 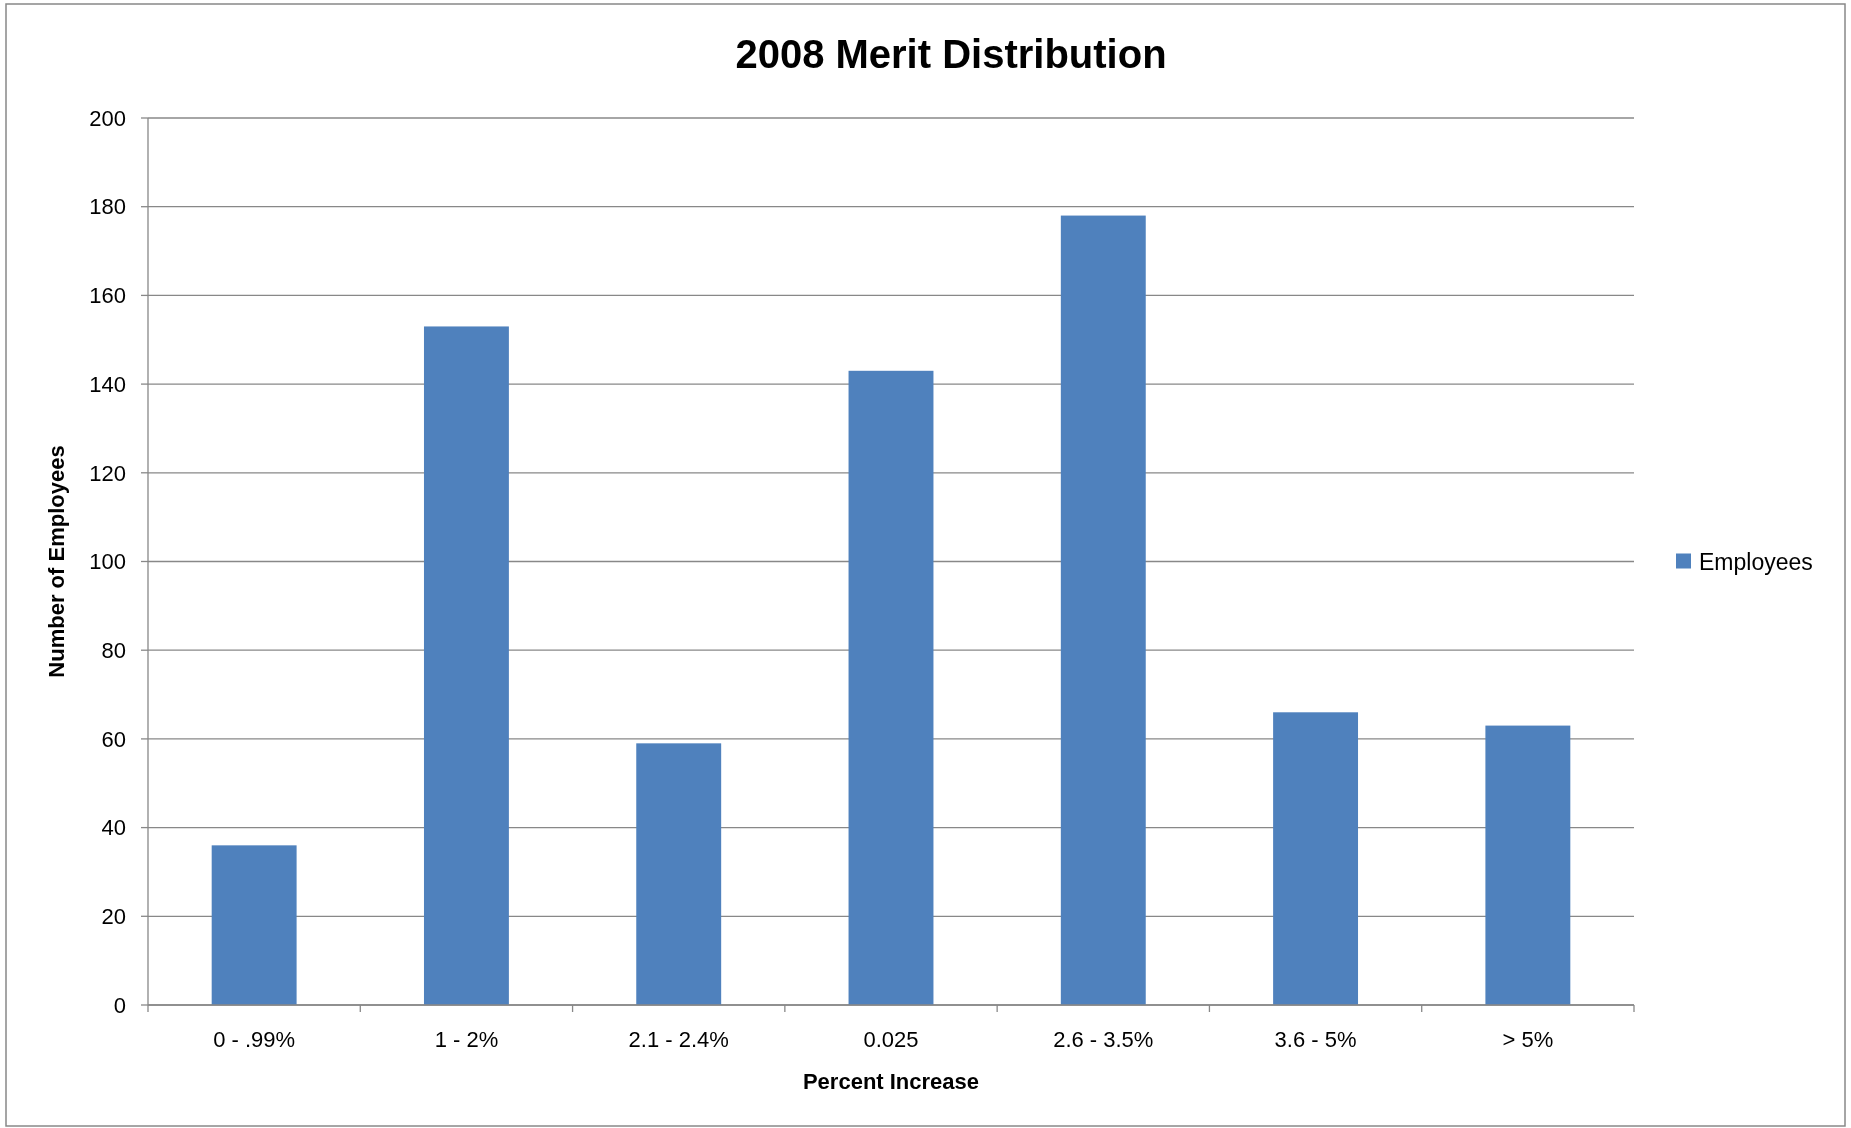 What do you see at coordinates (891, 1081) in the screenshot?
I see `x-axis-title: Percent Increase` at bounding box center [891, 1081].